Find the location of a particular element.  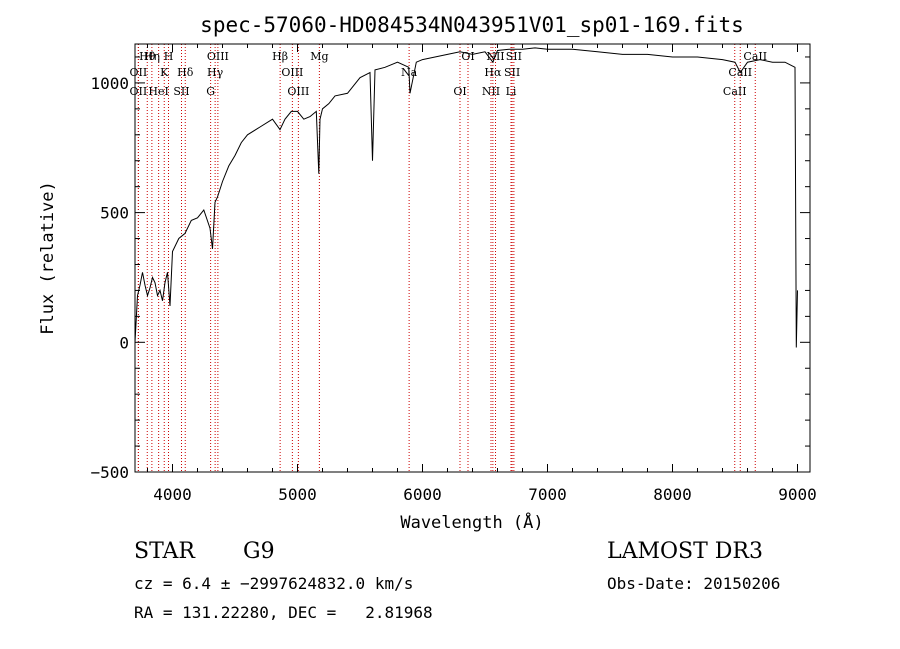

line-label: HeI is located at coordinates (158, 91).